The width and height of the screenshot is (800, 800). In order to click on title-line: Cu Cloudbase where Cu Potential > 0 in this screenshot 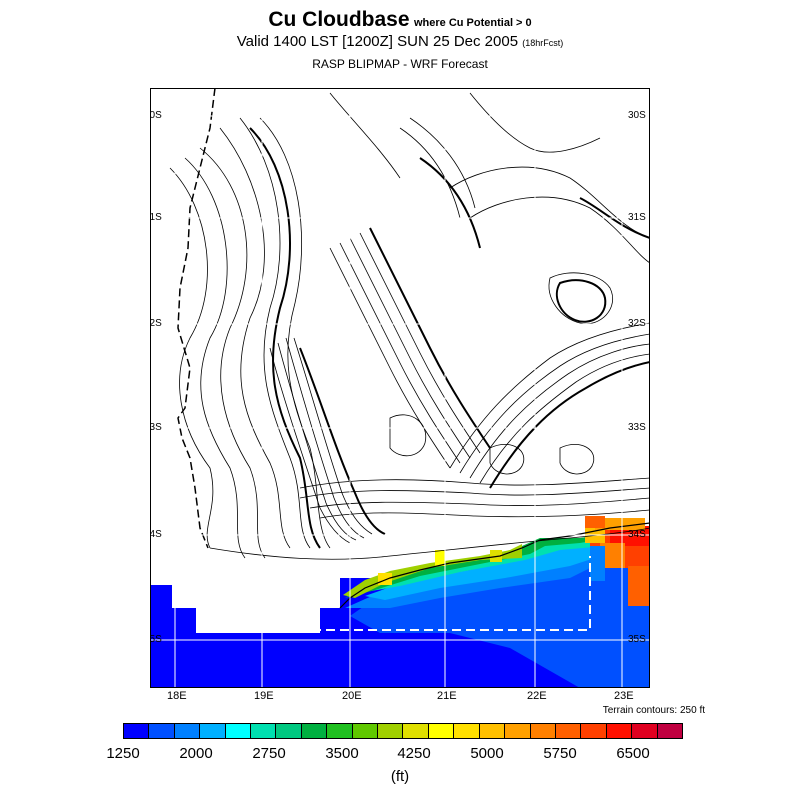, I will do `click(400, 20)`.